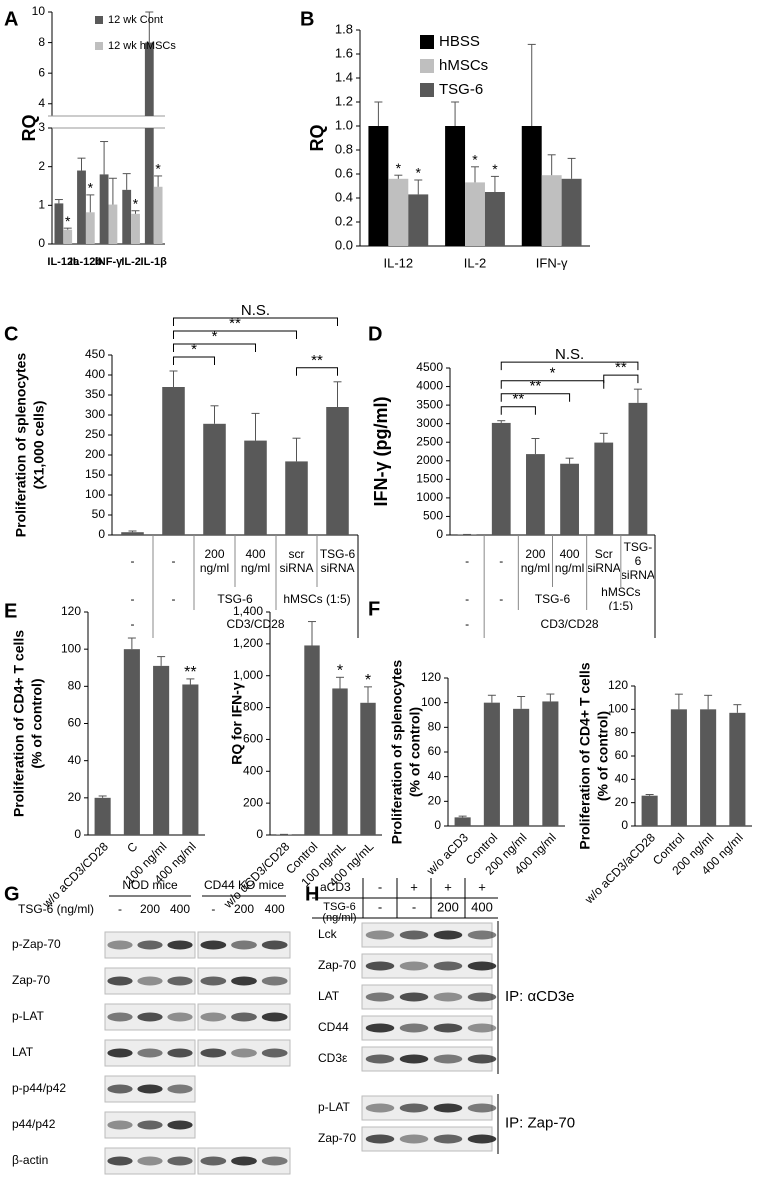  What do you see at coordinates (23, 1052) in the screenshot?
I see `blot-row-label: LAT` at bounding box center [23, 1052].